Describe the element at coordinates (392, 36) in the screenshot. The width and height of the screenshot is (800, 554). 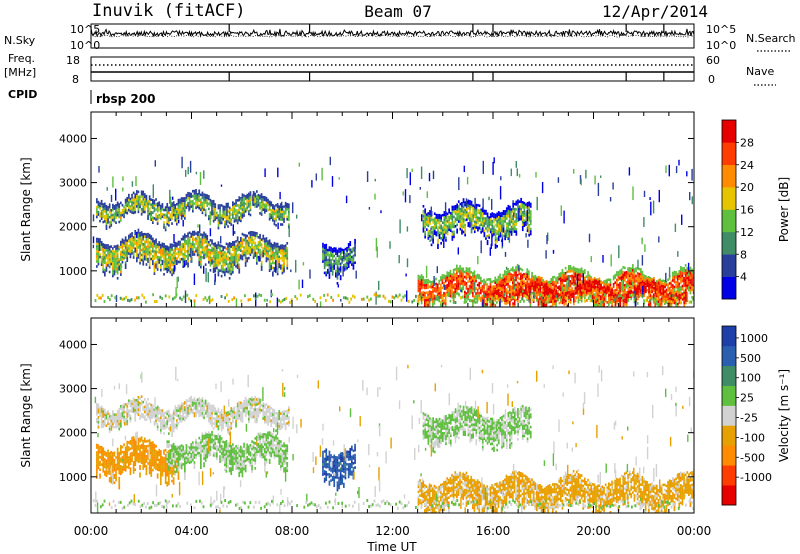
I see `nsearch-line` at that location.